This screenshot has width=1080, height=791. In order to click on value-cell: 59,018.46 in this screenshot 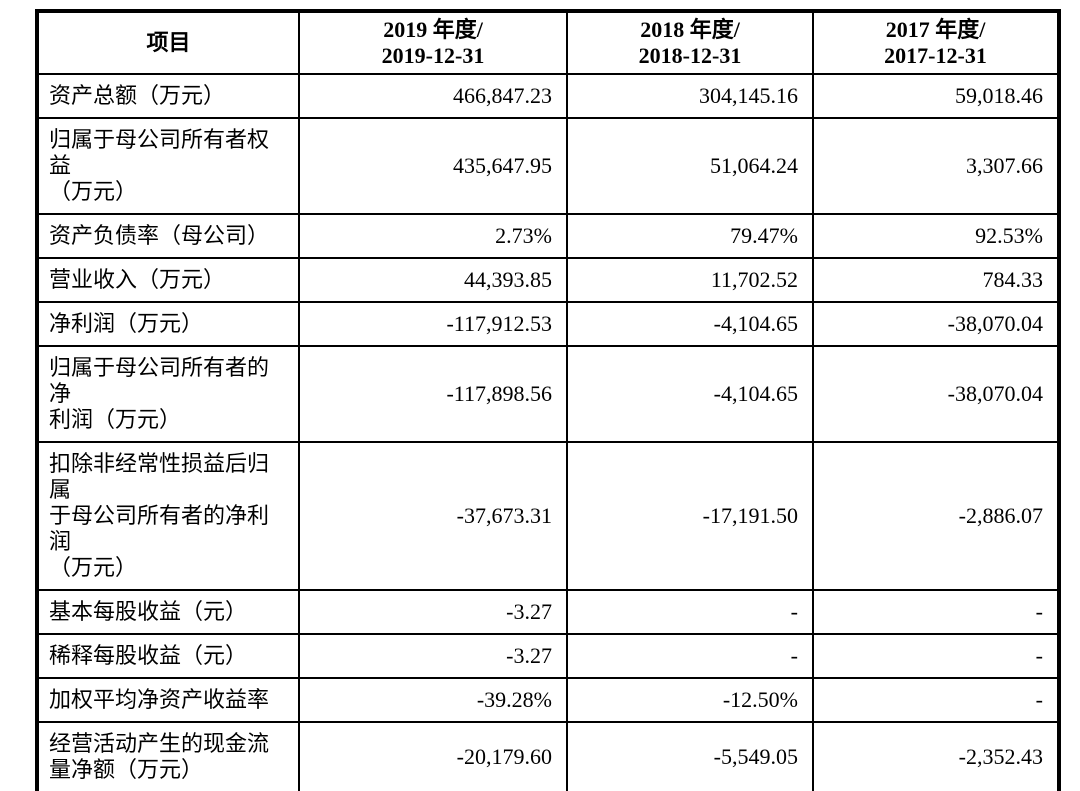, I will do `click(936, 96)`.